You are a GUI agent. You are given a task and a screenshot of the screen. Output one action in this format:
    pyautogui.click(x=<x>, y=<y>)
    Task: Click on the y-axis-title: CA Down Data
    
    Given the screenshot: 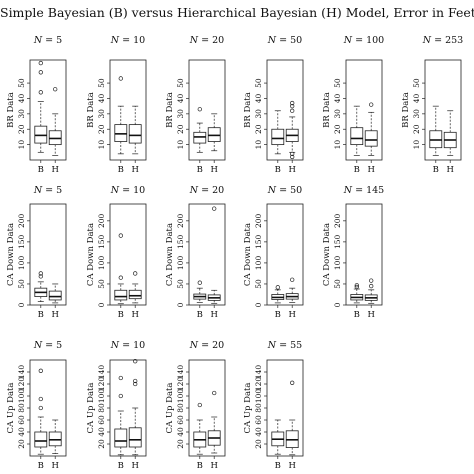 What is the action you would take?
    pyautogui.click(x=327, y=254)
    